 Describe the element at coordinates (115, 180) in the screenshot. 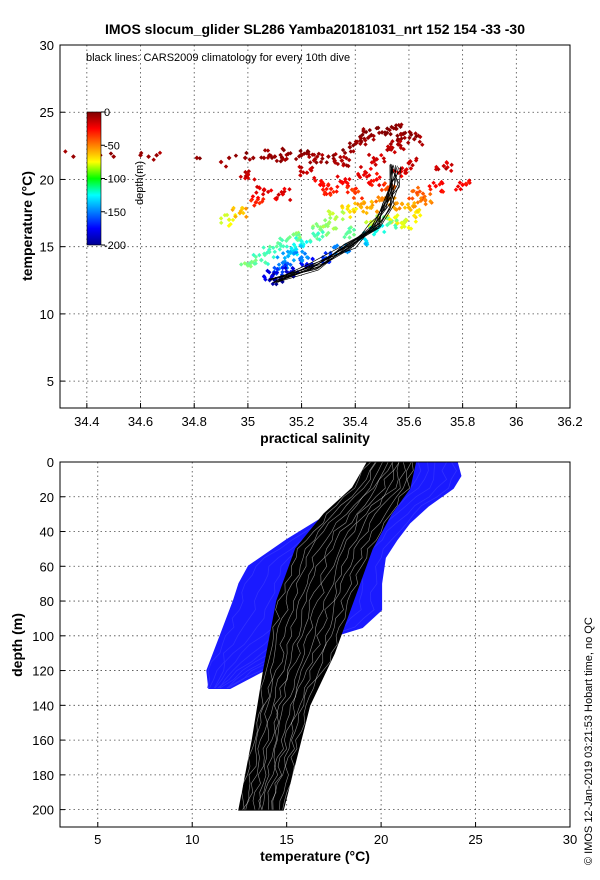

I see `colorbar-tick-label: -100` at that location.